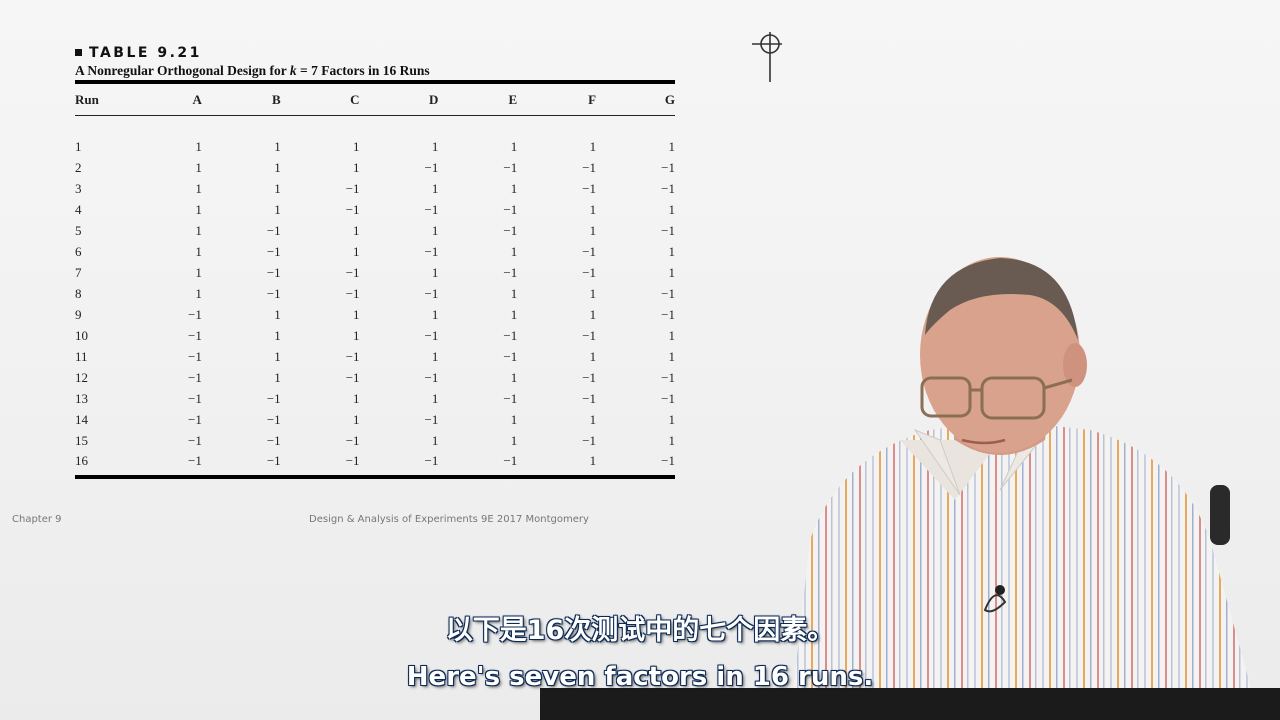 This screenshot has width=1280, height=720. Describe the element at coordinates (767, 57) in the screenshot. I see `crosshair-icon` at that location.